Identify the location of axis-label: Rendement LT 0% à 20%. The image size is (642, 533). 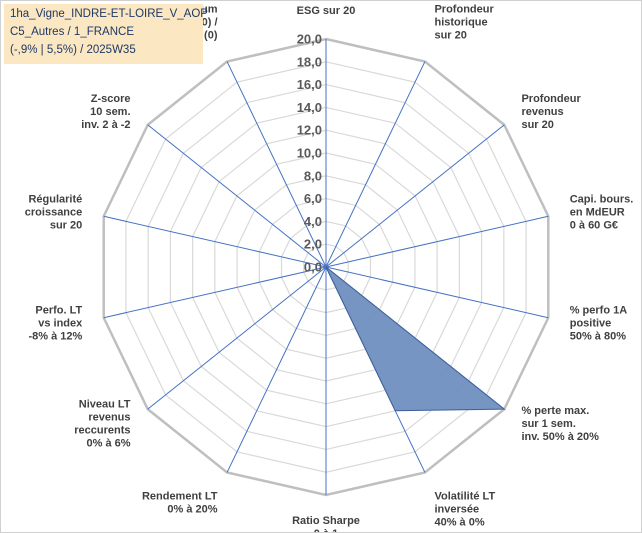
(180, 502).